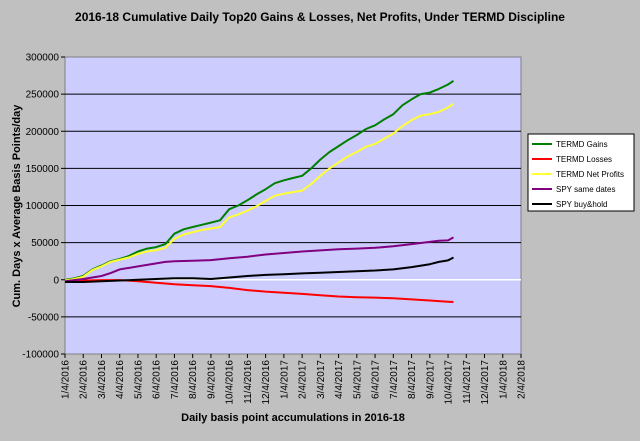  What do you see at coordinates (175, 379) in the screenshot?
I see `x-tick-label: 7/4/2016` at bounding box center [175, 379].